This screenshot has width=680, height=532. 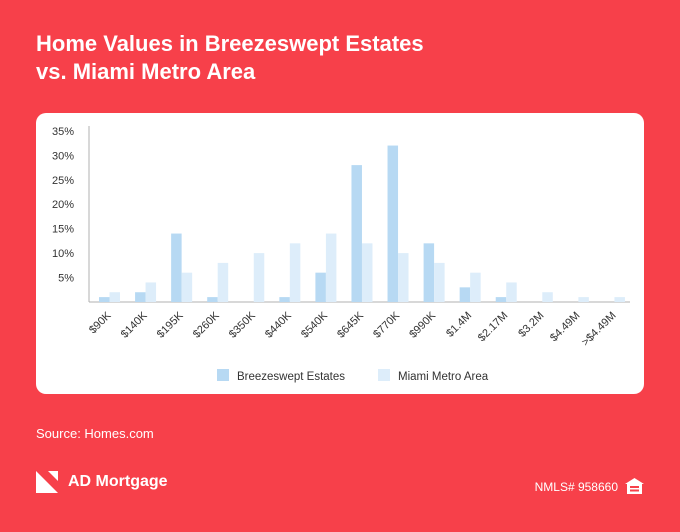 What do you see at coordinates (47, 482) in the screenshot?
I see `ad-mortgage-logo-icon` at bounding box center [47, 482].